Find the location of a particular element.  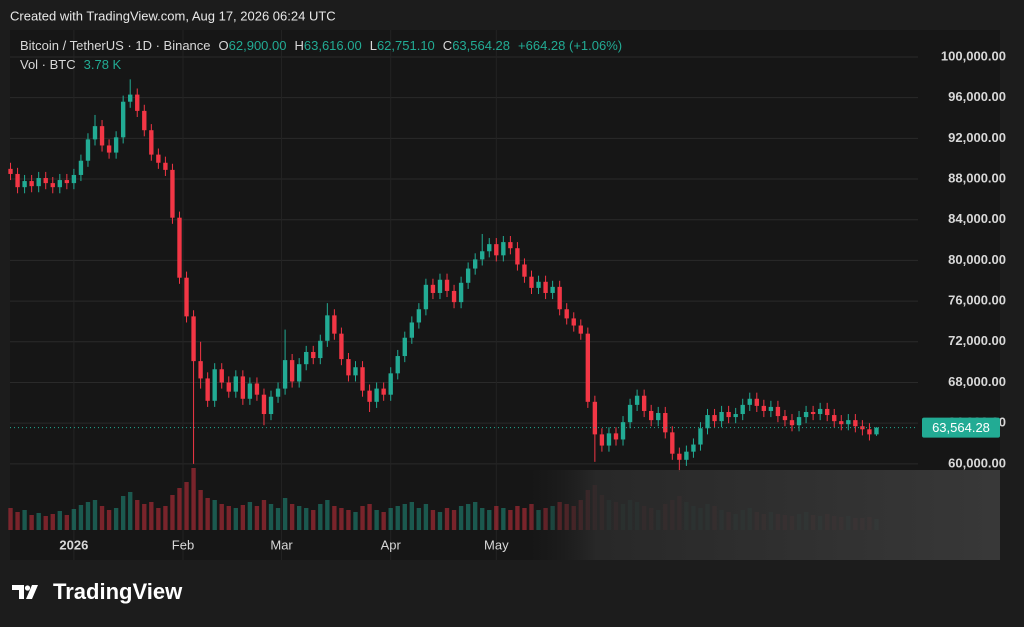

y-tick-label: 96,000.00 is located at coordinates (977, 96).